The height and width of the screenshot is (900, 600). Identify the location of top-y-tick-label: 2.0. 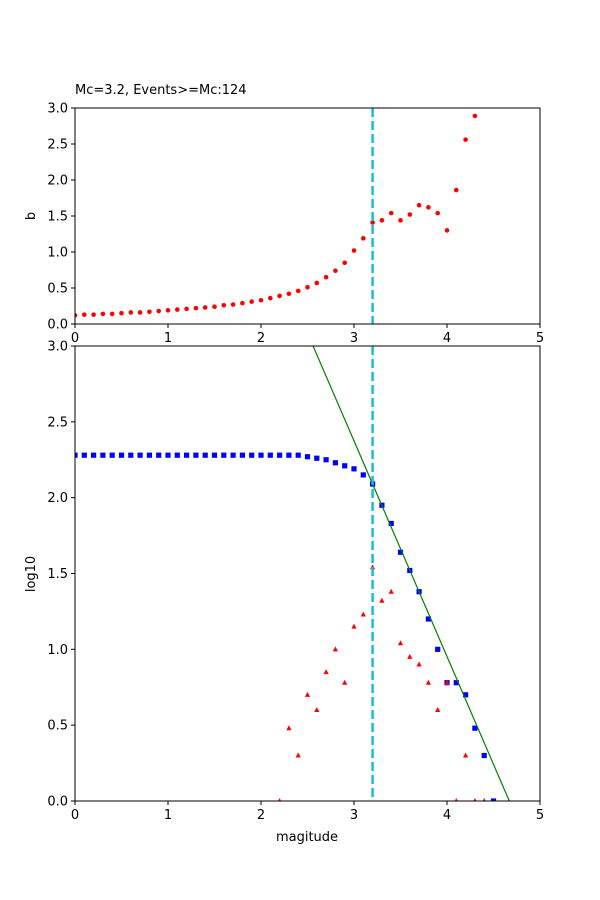
(57, 181).